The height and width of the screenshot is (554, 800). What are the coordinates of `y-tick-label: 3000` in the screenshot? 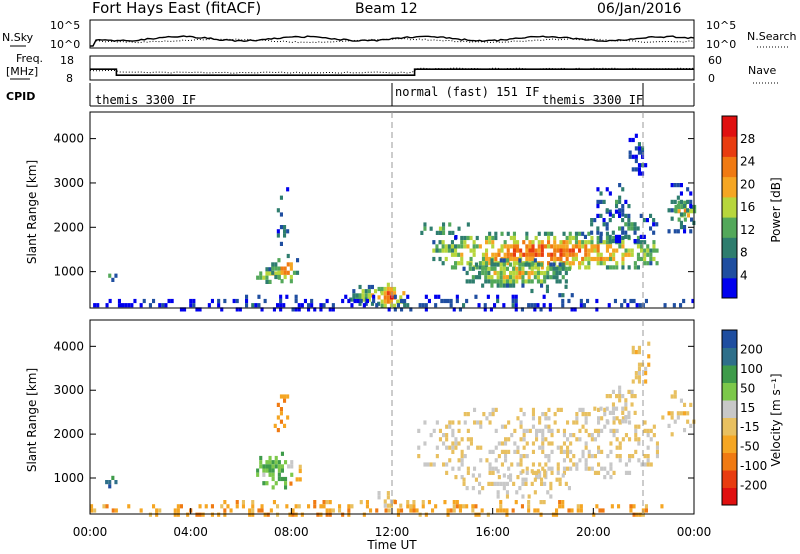 It's located at (68, 390).